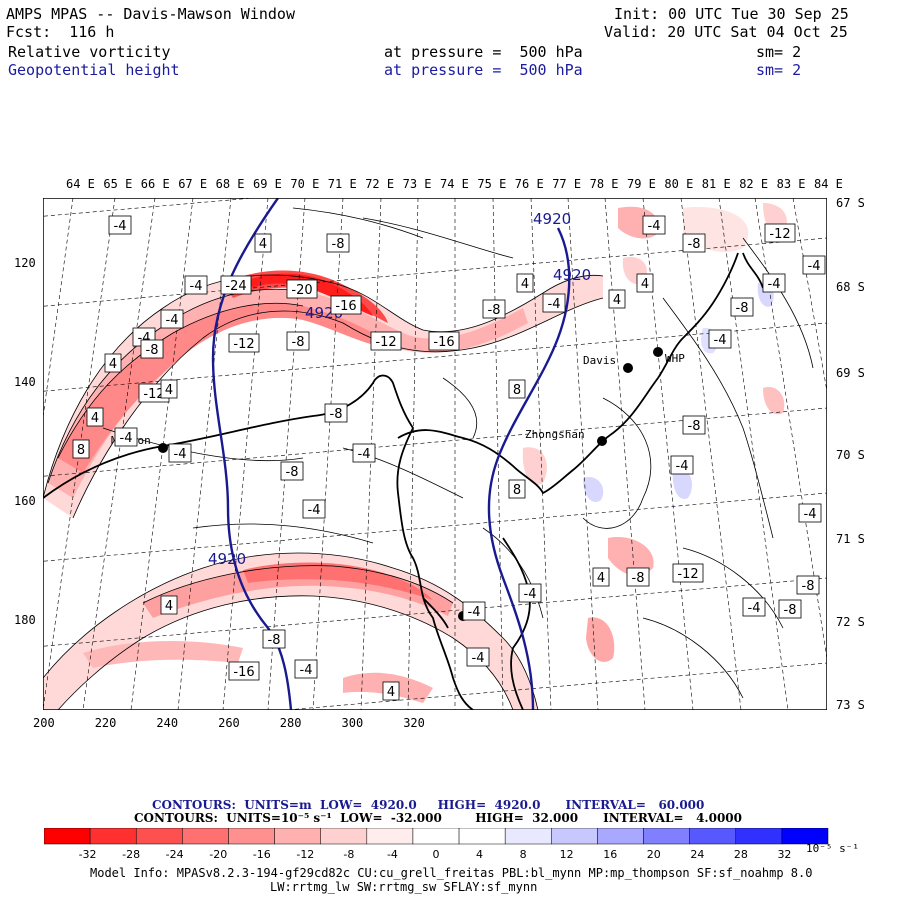  Describe the element at coordinates (658, 352) in the screenshot. I see `station-marker-whp` at that location.